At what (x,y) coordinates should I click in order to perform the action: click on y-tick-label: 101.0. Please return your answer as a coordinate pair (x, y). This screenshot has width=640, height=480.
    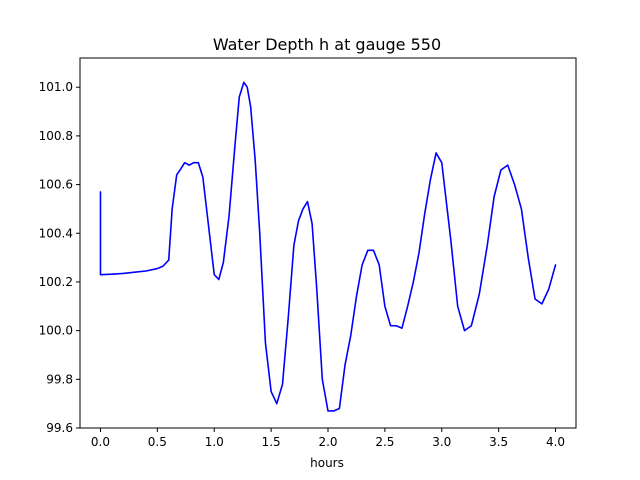
    Looking at the image, I should click on (56, 87).